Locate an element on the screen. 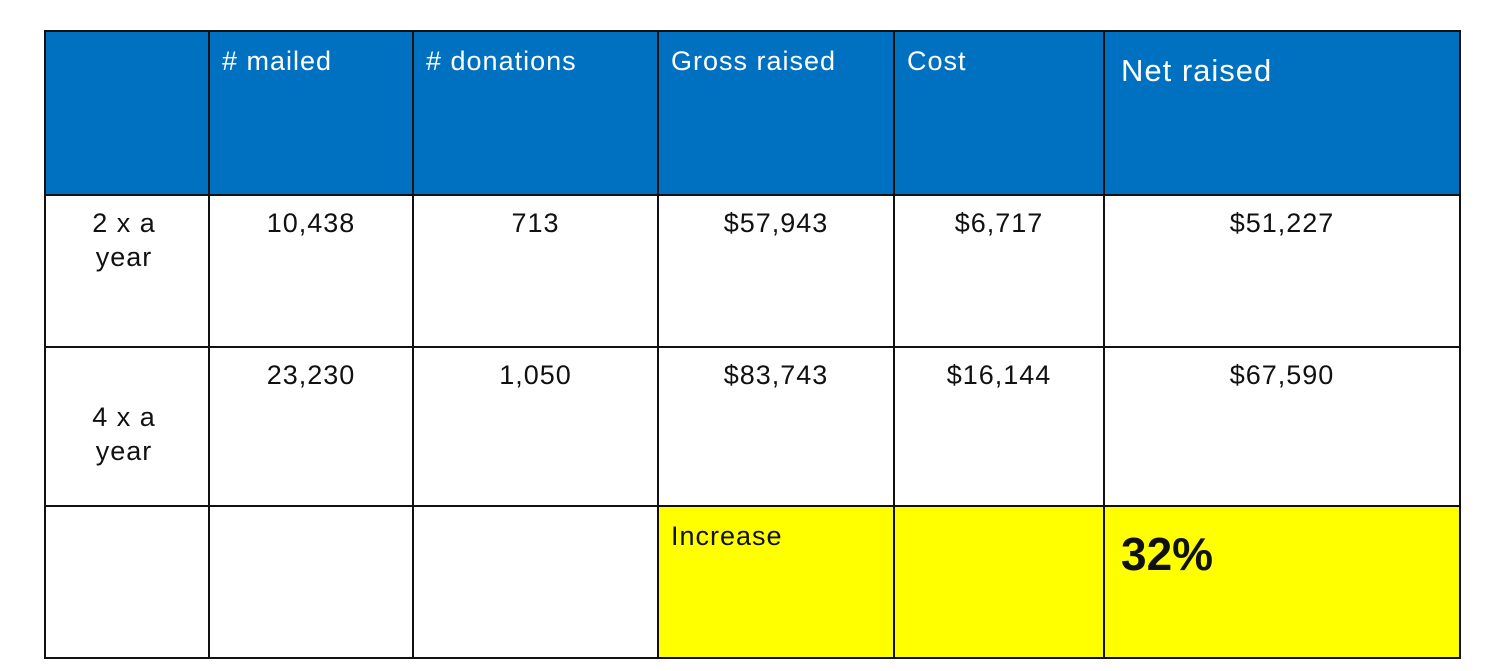  header-cell-donations: # donations is located at coordinates (535, 113).